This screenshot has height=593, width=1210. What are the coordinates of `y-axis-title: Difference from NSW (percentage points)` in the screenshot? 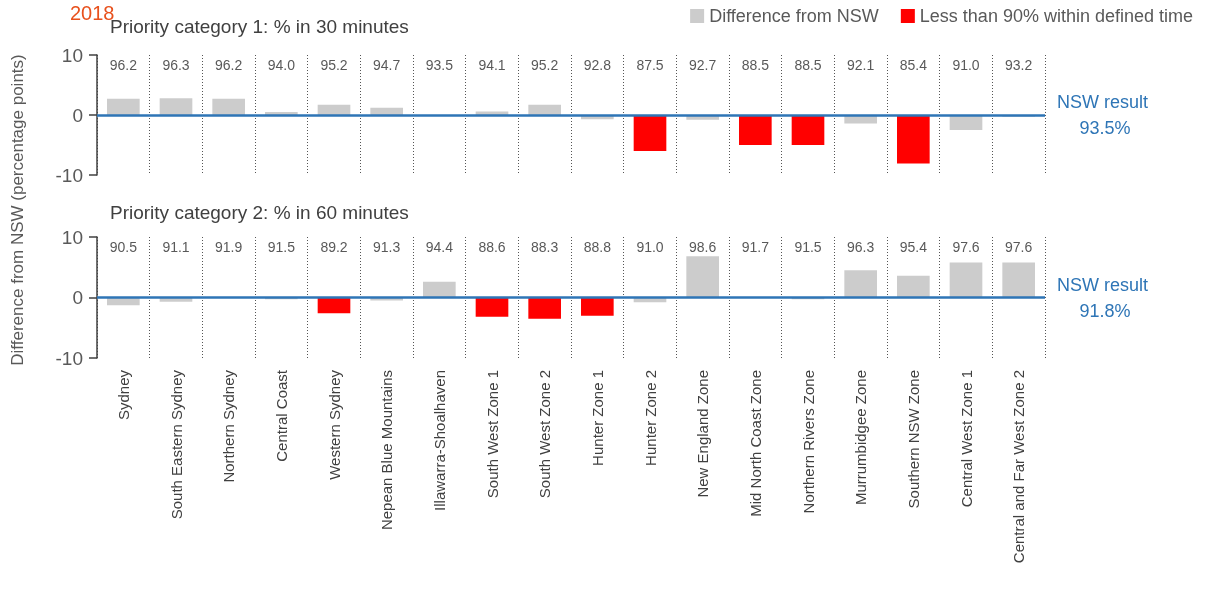 It's located at (18, 210).